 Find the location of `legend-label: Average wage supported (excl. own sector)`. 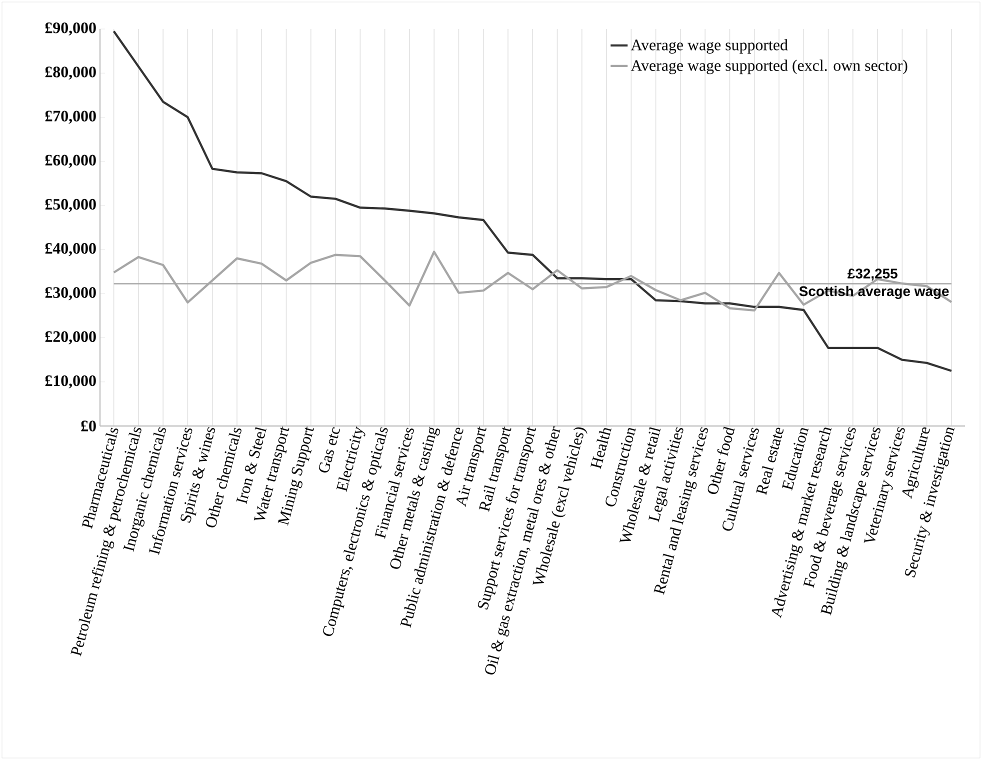

legend-label: Average wage supported (excl. own sector) is located at coordinates (769, 67).